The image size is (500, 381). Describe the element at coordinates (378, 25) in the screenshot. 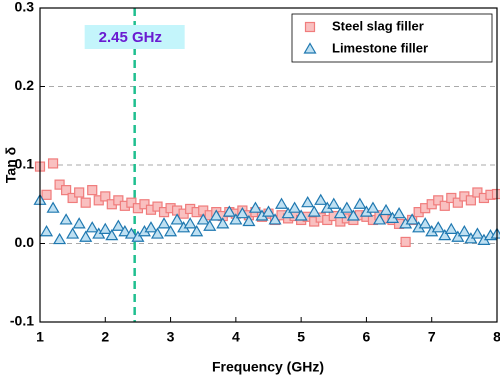

I see `legend-label: Steel slag filler` at that location.